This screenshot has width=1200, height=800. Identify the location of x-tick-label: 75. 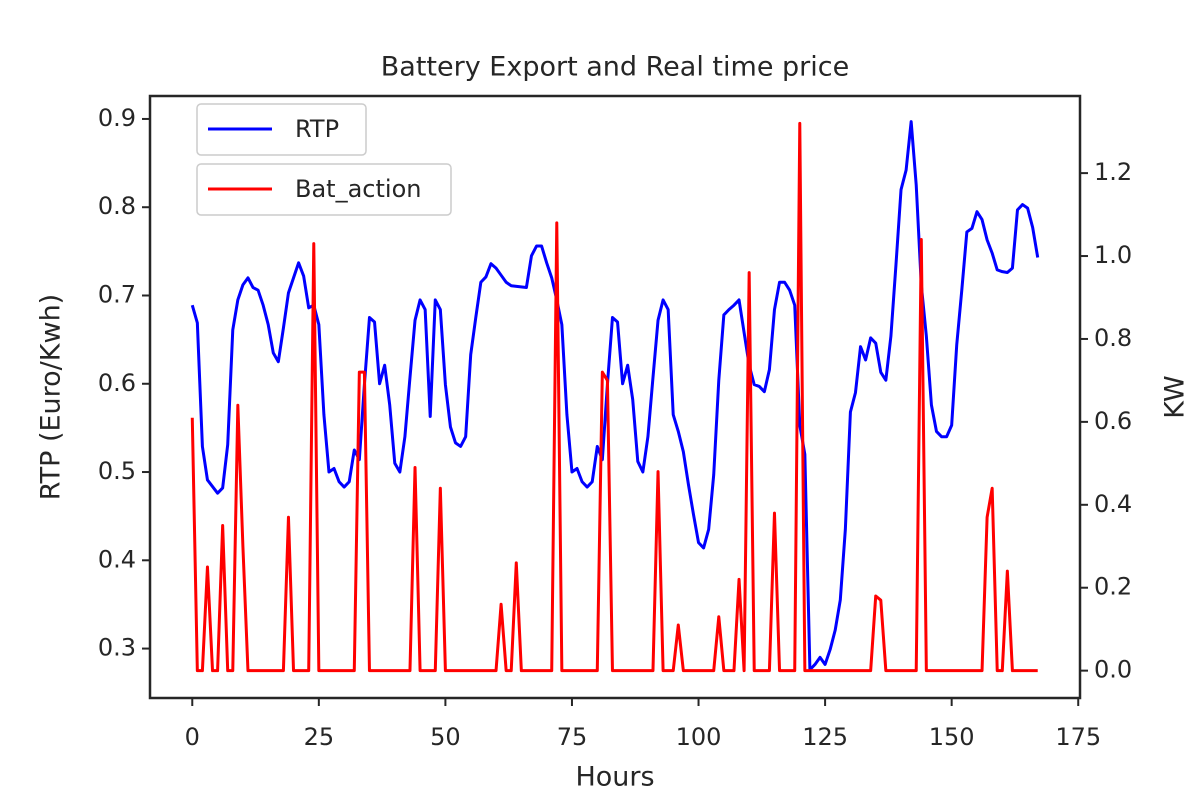
(572, 737).